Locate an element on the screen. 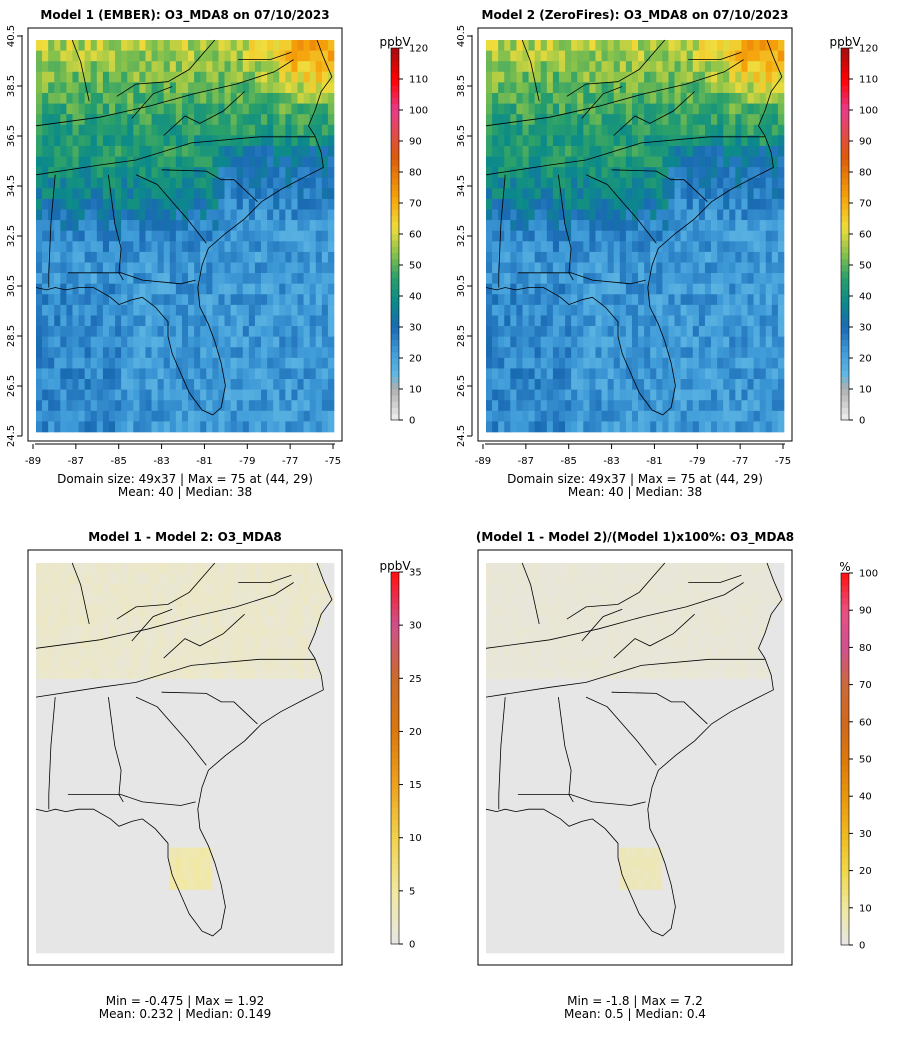 Image resolution: width=900 pixels, height=1045 pixels. legend-tick-label: 30 is located at coordinates (415, 328).